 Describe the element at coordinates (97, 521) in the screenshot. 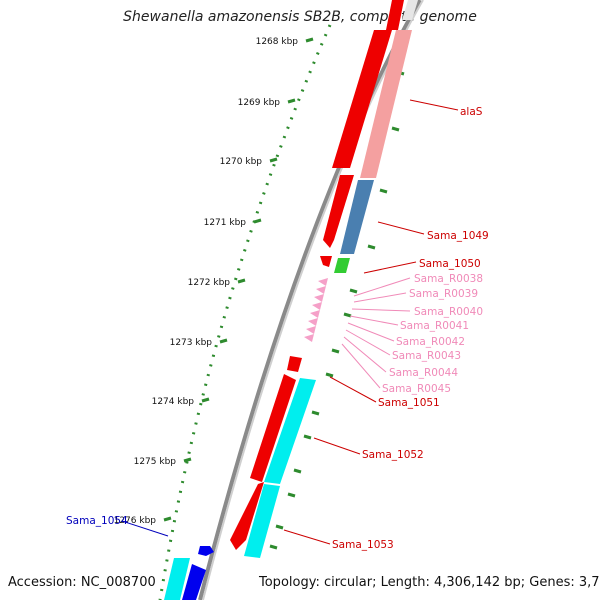

I see `feature-label-sama-1054: Sama_1054` at that location.